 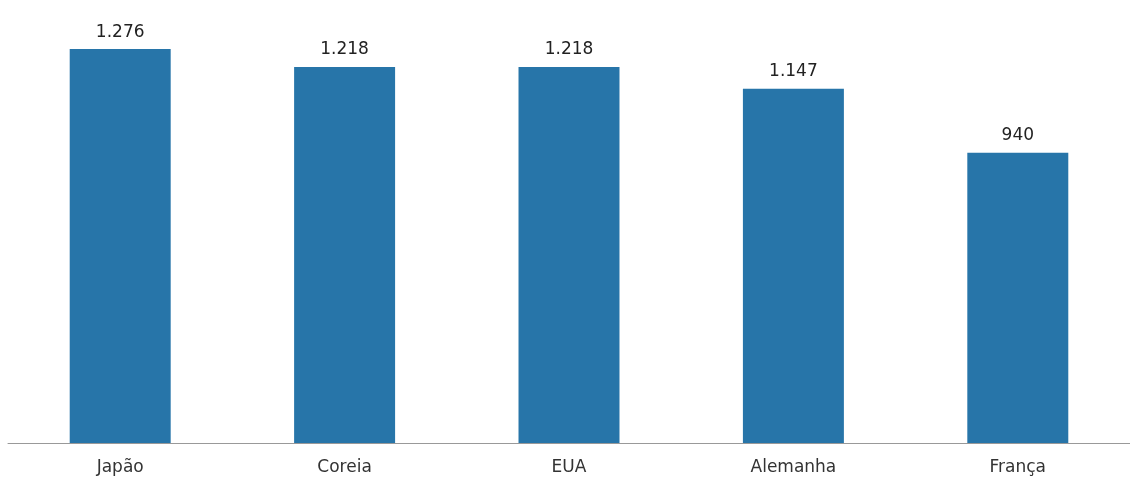 What do you see at coordinates (120, 30) in the screenshot?
I see `data-label: 1.276` at bounding box center [120, 30].